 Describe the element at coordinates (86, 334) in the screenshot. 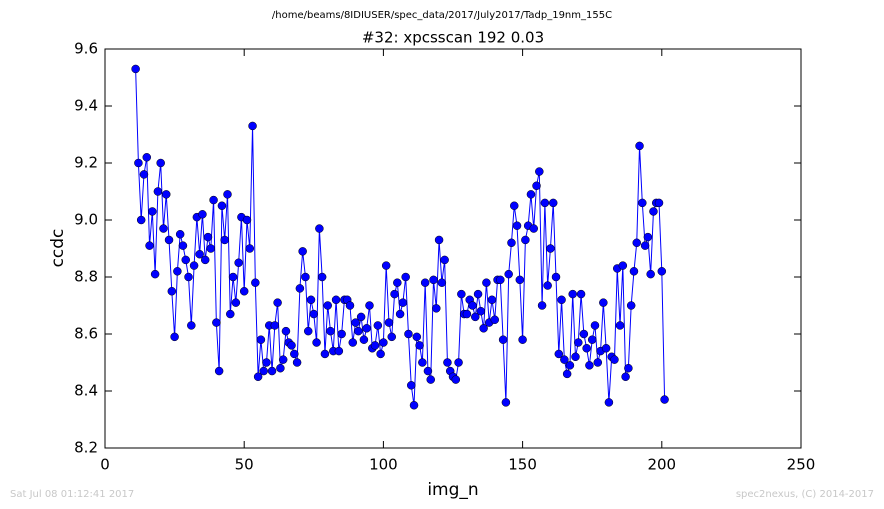

I see `y-tick-label: 8.6` at that location.